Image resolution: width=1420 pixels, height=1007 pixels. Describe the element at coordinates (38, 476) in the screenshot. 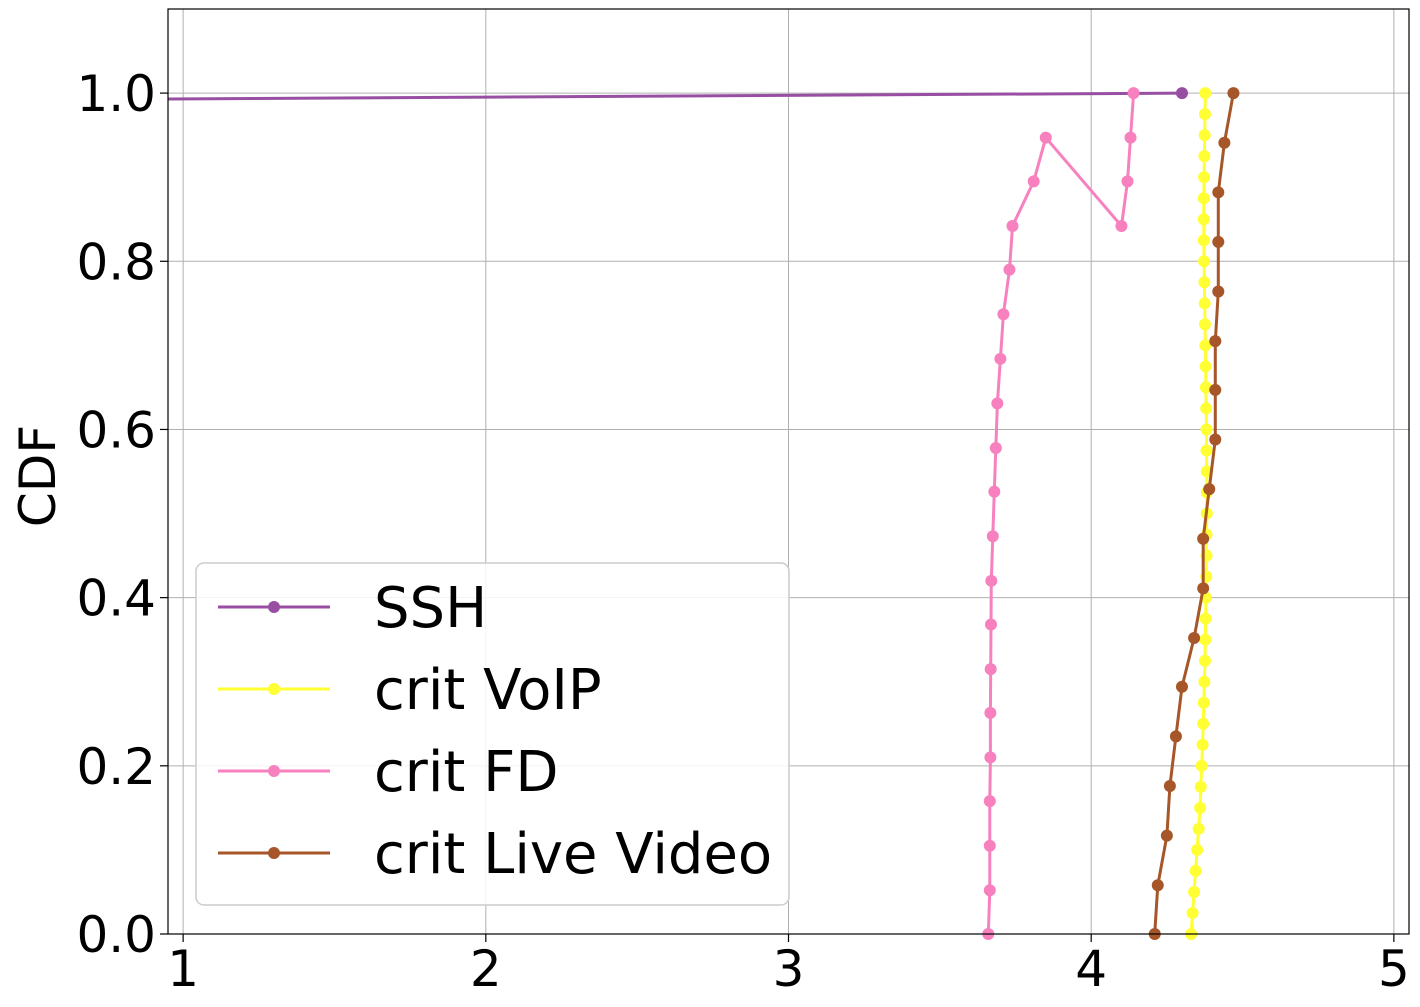

I see `y-axis-label: CDF` at that location.